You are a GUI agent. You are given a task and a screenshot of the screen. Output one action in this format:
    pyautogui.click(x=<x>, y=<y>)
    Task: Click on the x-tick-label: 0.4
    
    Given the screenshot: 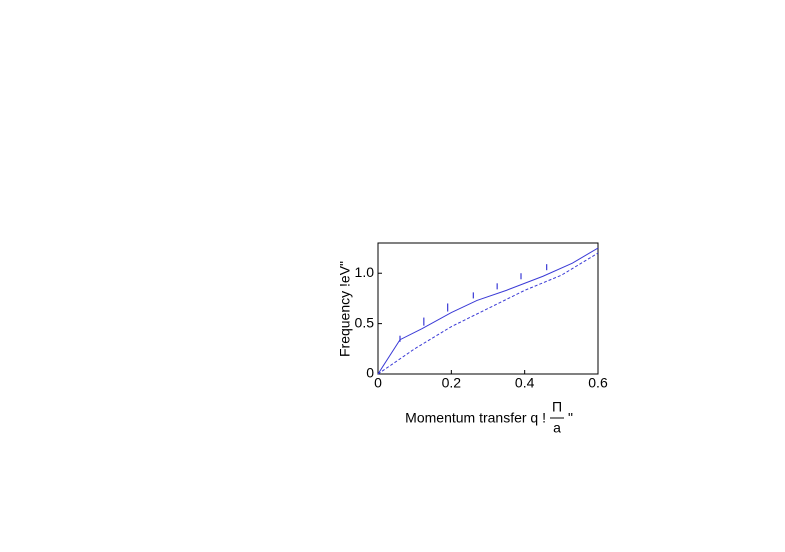 What is the action you would take?
    pyautogui.click(x=525, y=383)
    